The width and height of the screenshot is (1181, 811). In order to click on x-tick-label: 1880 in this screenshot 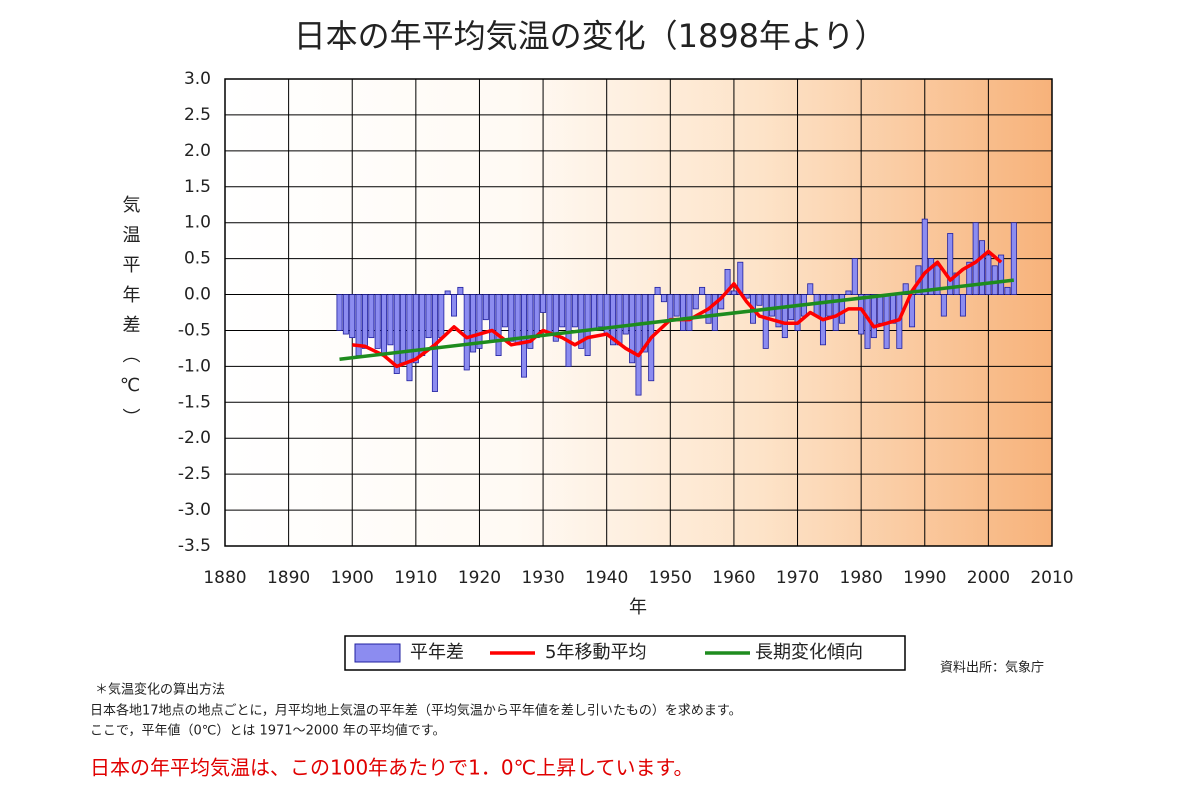, I will do `click(224, 578)`.